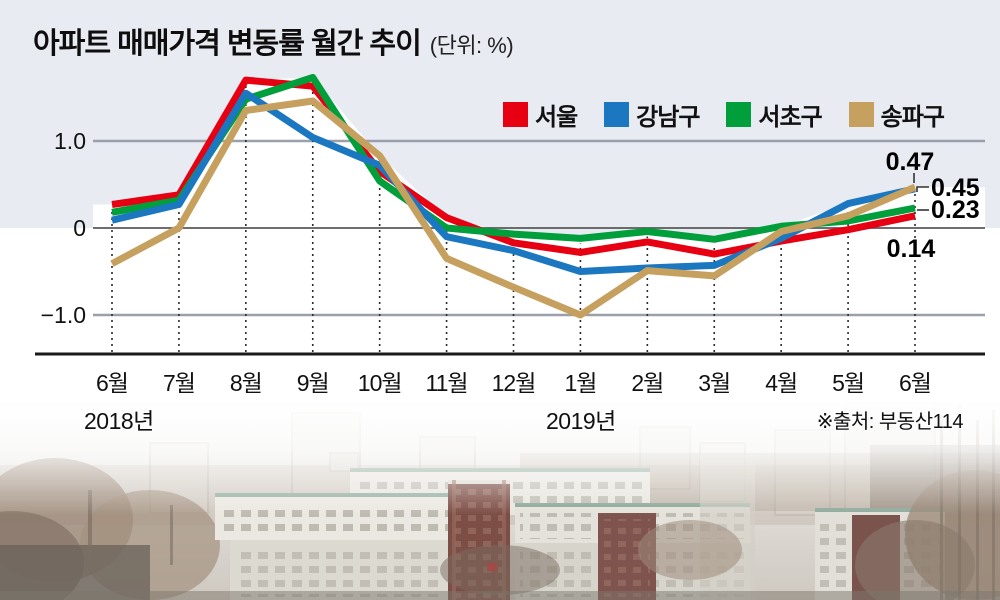 The image size is (1000, 600). What do you see at coordinates (724, 114) in the screenshot?
I see `chart-legend: 서울 강남구 서초구 송파구` at bounding box center [724, 114].